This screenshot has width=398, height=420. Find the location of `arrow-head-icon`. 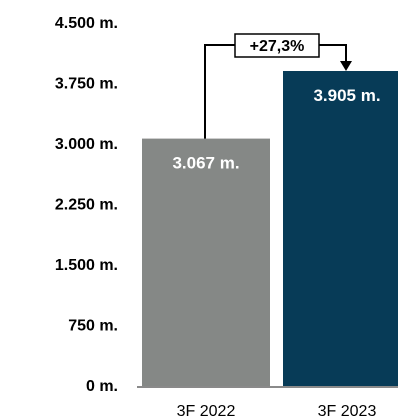

arrow-head-icon is located at coordinates (346, 65).